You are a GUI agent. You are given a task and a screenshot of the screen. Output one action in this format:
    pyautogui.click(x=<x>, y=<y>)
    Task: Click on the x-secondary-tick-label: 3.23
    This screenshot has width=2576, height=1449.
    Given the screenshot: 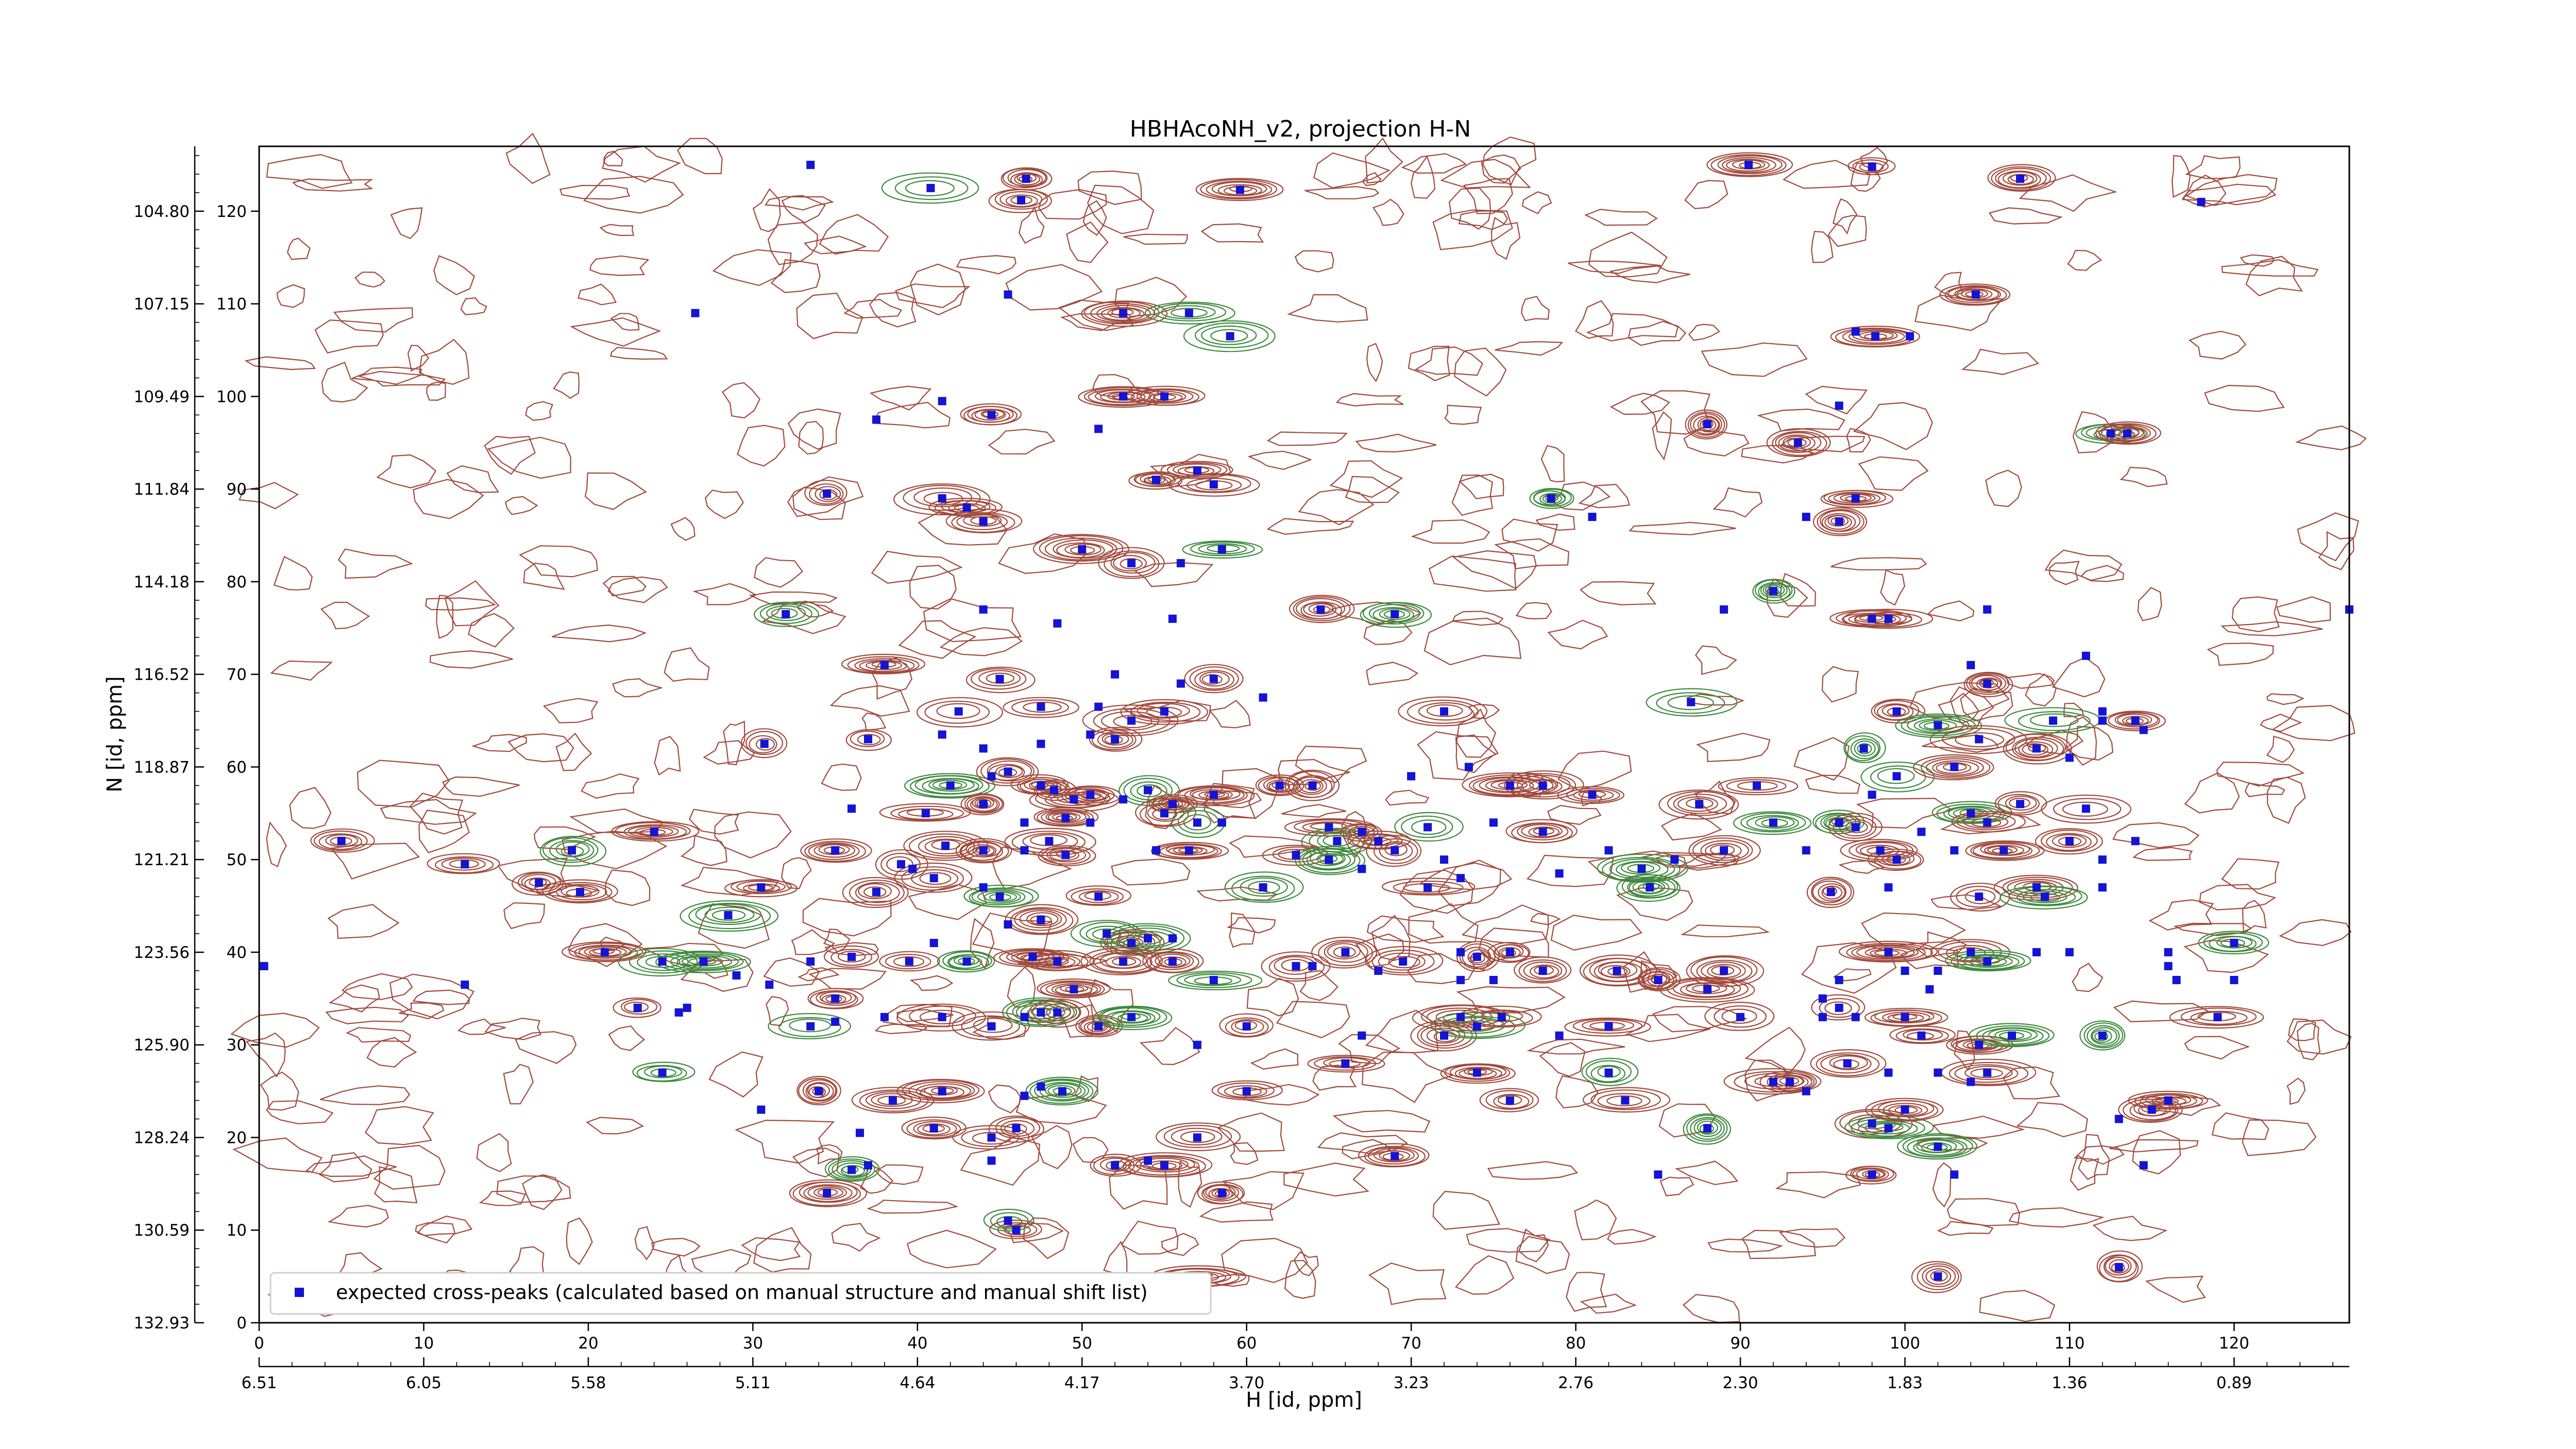 What is the action you would take?
    pyautogui.click(x=1411, y=1383)
    